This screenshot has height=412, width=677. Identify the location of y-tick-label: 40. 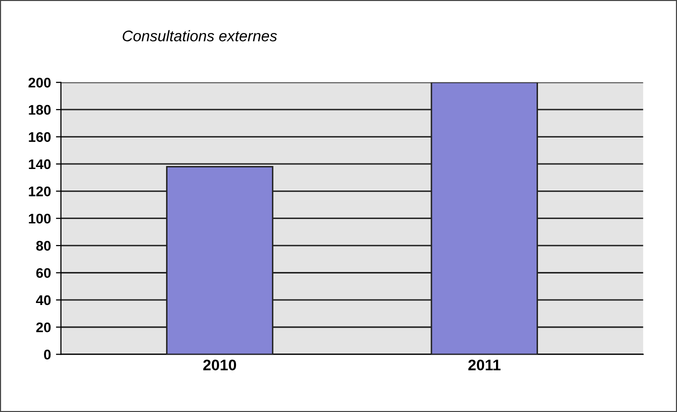
(43, 300).